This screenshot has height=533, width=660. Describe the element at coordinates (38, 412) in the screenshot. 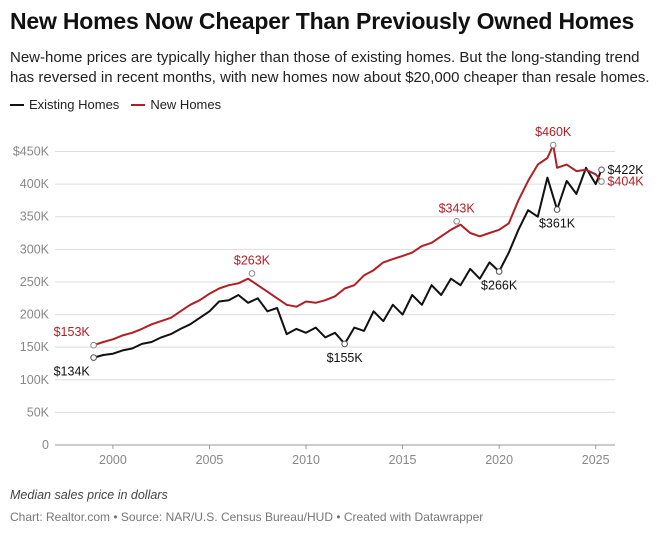

I see `y-tick-label: 50K` at that location.